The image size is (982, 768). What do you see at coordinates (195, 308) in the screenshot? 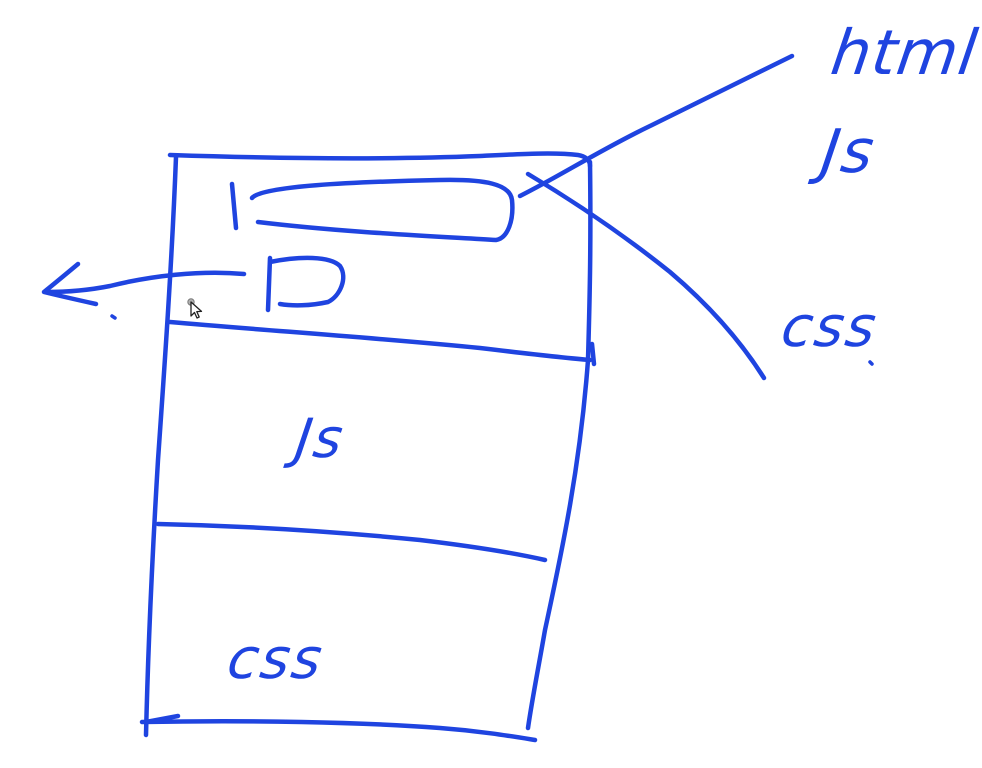
I see `mouse-cursor-icon` at bounding box center [195, 308].